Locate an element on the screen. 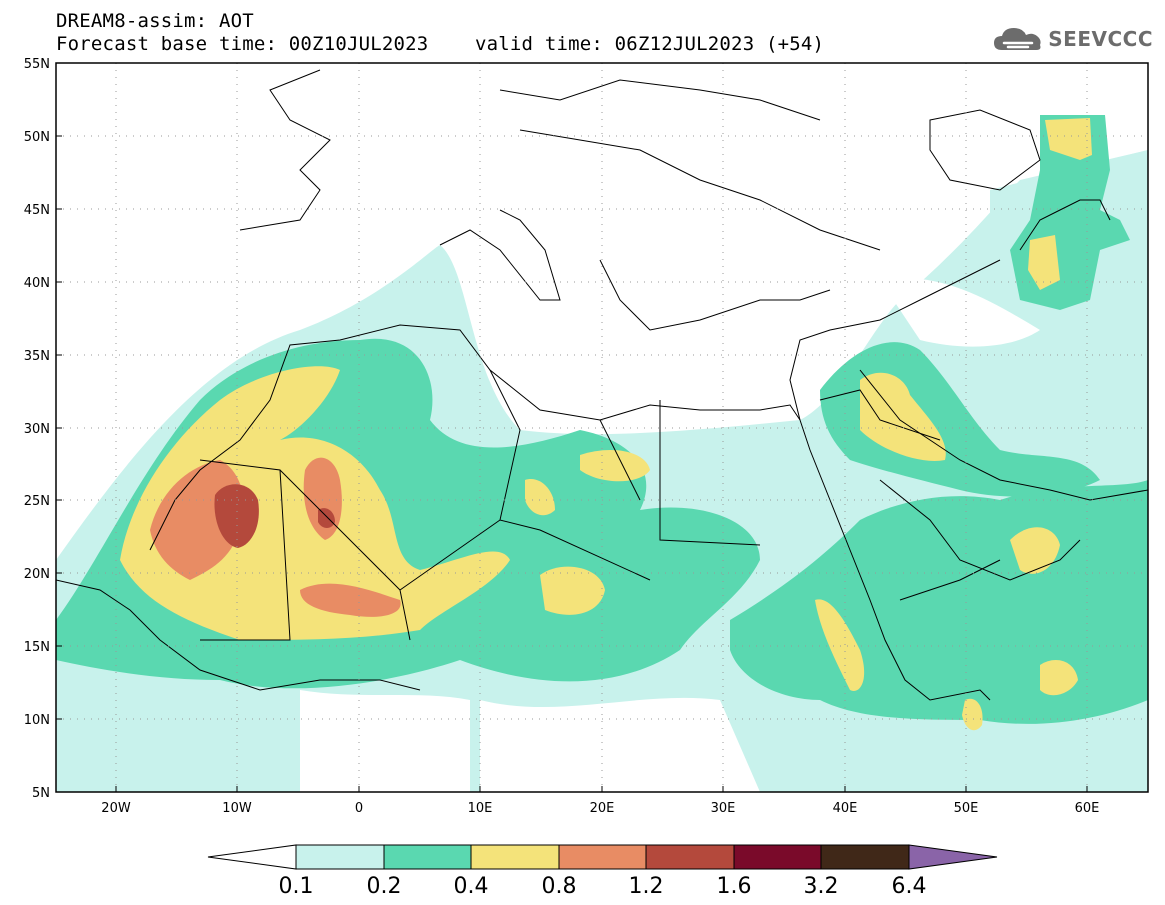 The height and width of the screenshot is (905, 1165). lat-label: 15N is located at coordinates (37, 647).